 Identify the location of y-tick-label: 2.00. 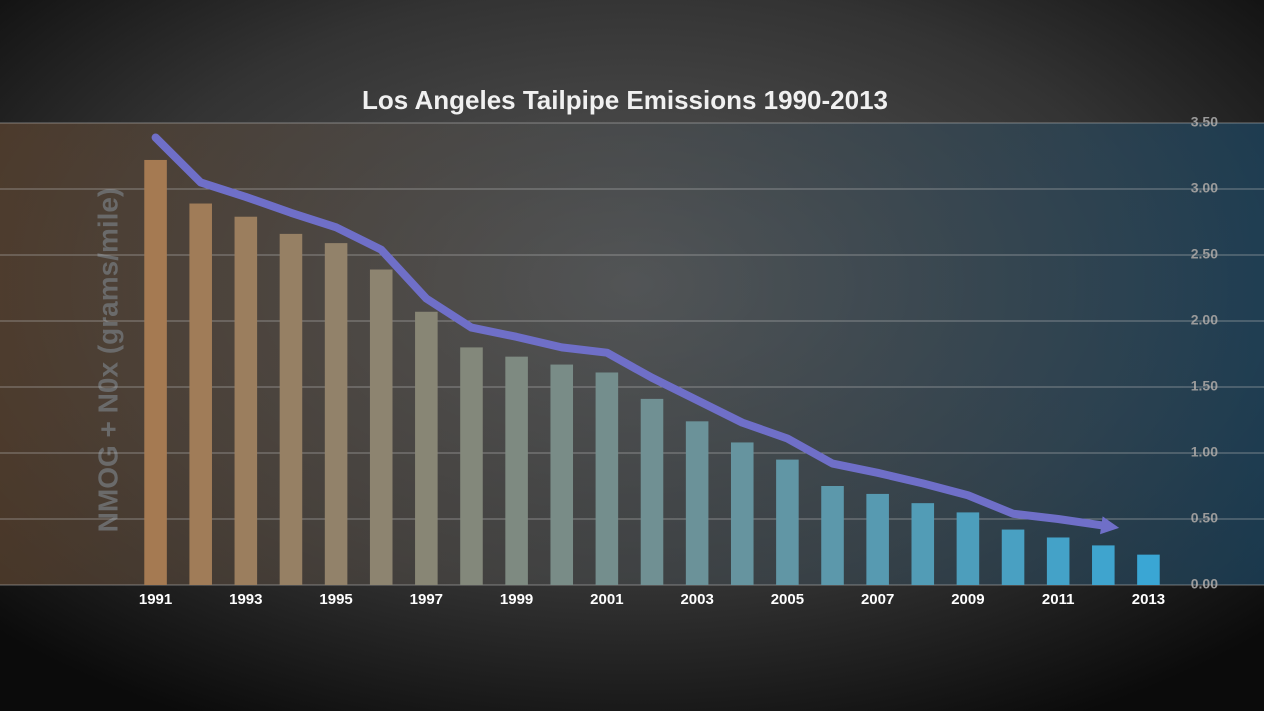
(1204, 320).